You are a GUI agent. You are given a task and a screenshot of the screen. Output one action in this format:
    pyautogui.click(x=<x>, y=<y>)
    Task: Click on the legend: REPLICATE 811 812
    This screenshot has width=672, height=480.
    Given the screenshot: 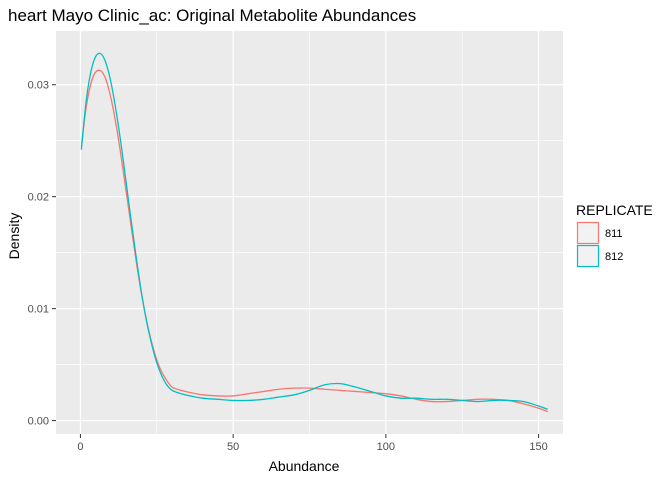 What is the action you would take?
    pyautogui.click(x=614, y=235)
    